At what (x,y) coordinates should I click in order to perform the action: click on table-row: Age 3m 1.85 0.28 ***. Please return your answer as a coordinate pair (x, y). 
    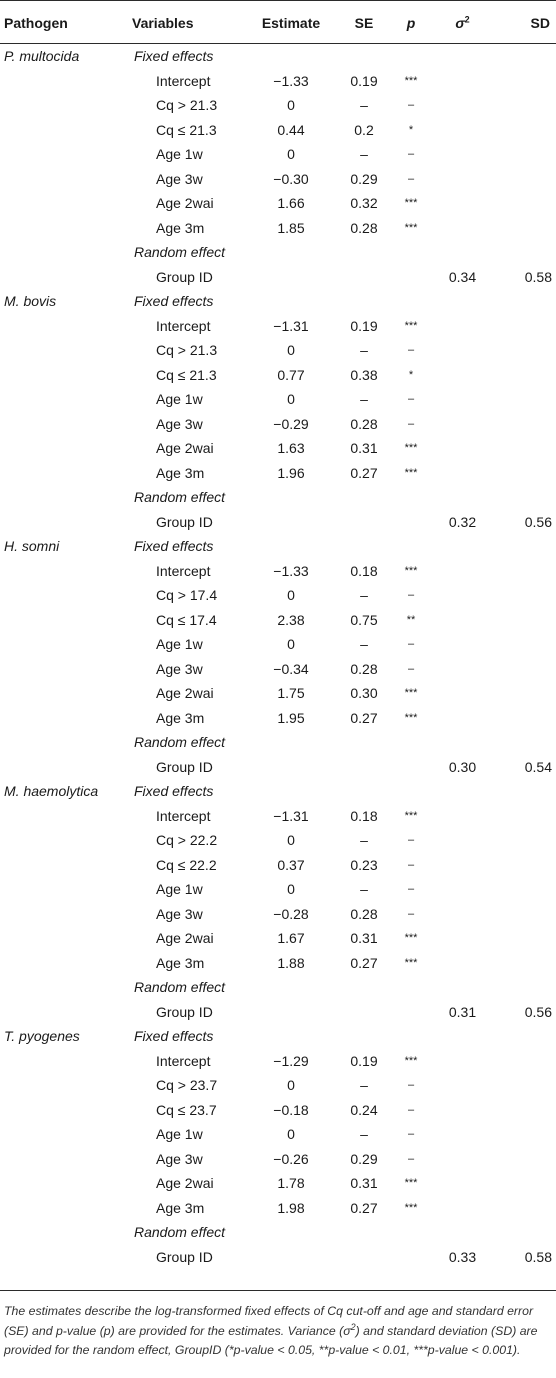
    Looking at the image, I should click on (278, 228).